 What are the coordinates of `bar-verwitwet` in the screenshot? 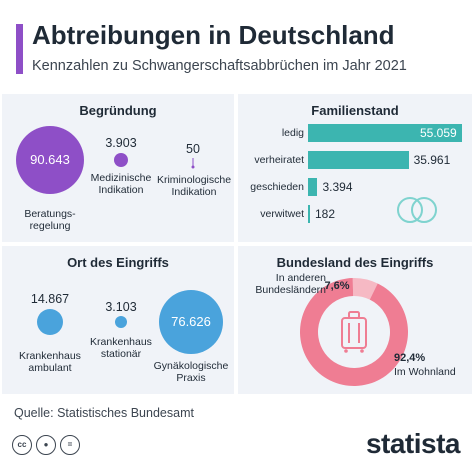 It's located at (309, 214).